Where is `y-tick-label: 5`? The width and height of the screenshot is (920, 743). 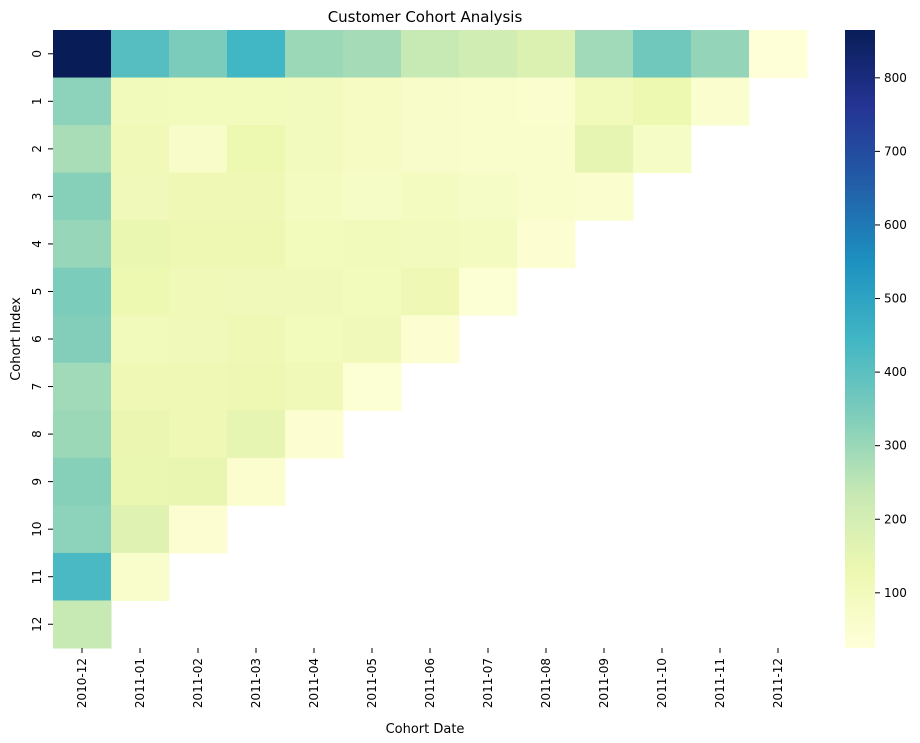 y-tick-label: 5 is located at coordinates (37, 292).